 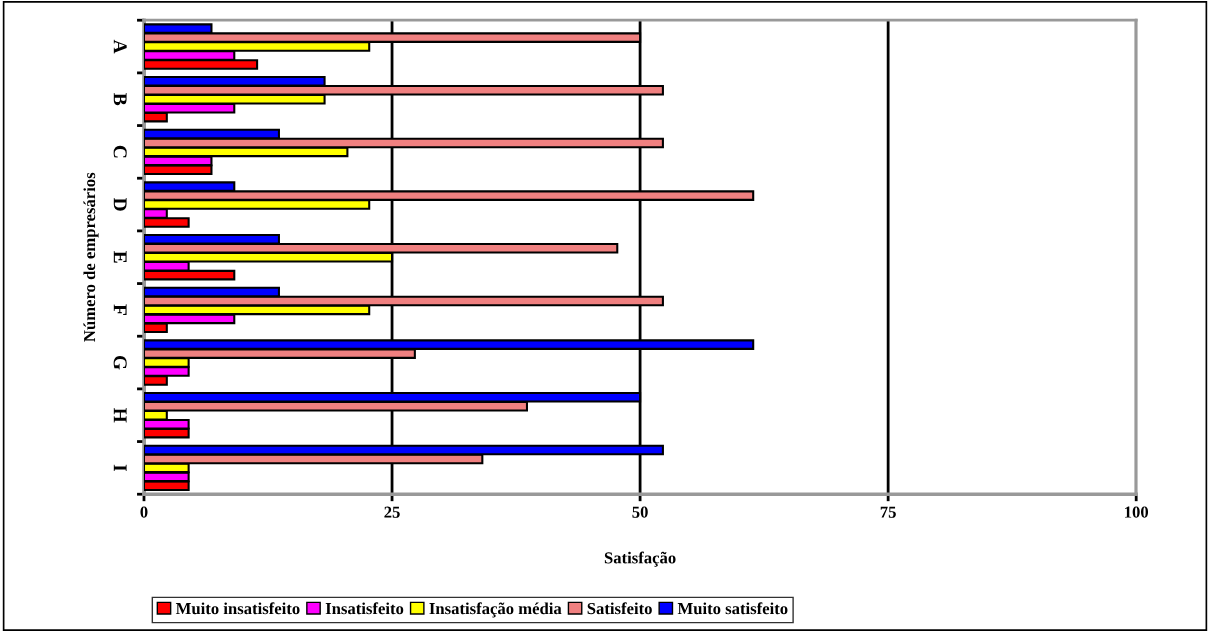 I want to click on x-tick-label: 50, so click(x=640, y=512).